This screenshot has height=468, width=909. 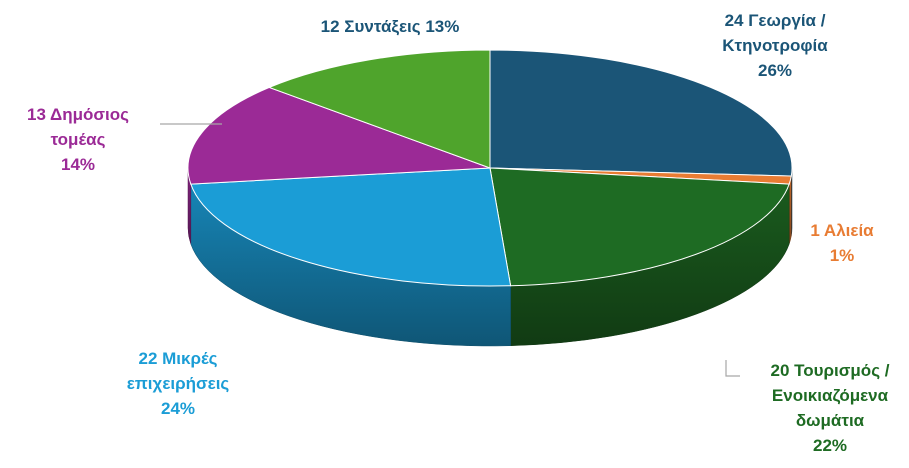 I want to click on slice-label-5-line-0: 12 Συντάξεις 13%, so click(x=390, y=26).